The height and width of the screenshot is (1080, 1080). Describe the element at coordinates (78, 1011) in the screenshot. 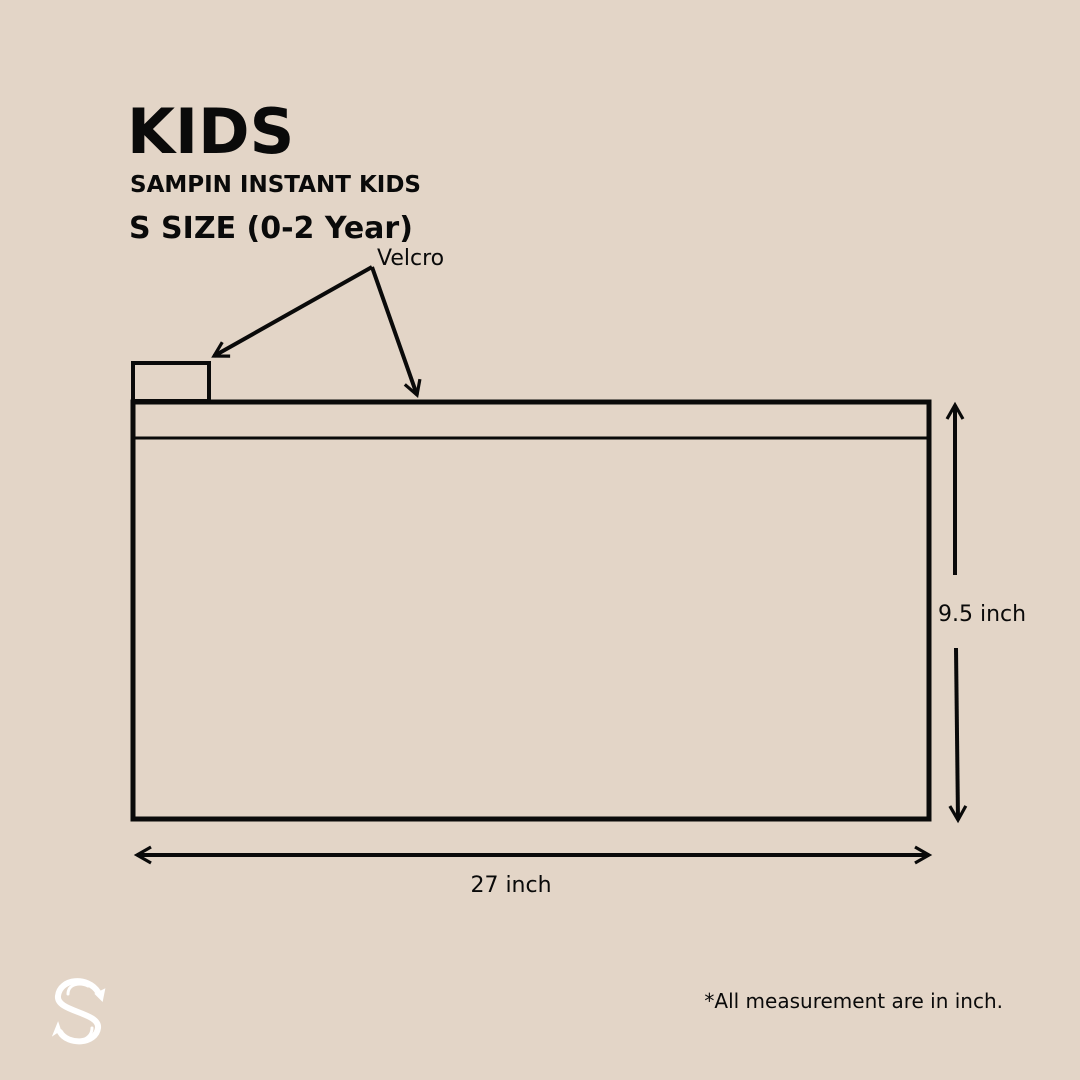

I see `s-monogram-logo-icon` at that location.